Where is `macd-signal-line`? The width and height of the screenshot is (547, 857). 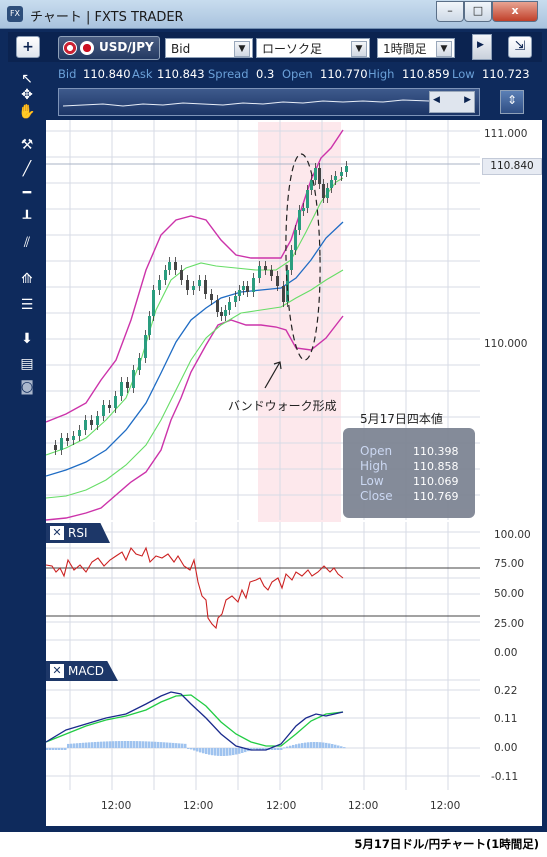
macd-signal-line is located at coordinates (195, 720).